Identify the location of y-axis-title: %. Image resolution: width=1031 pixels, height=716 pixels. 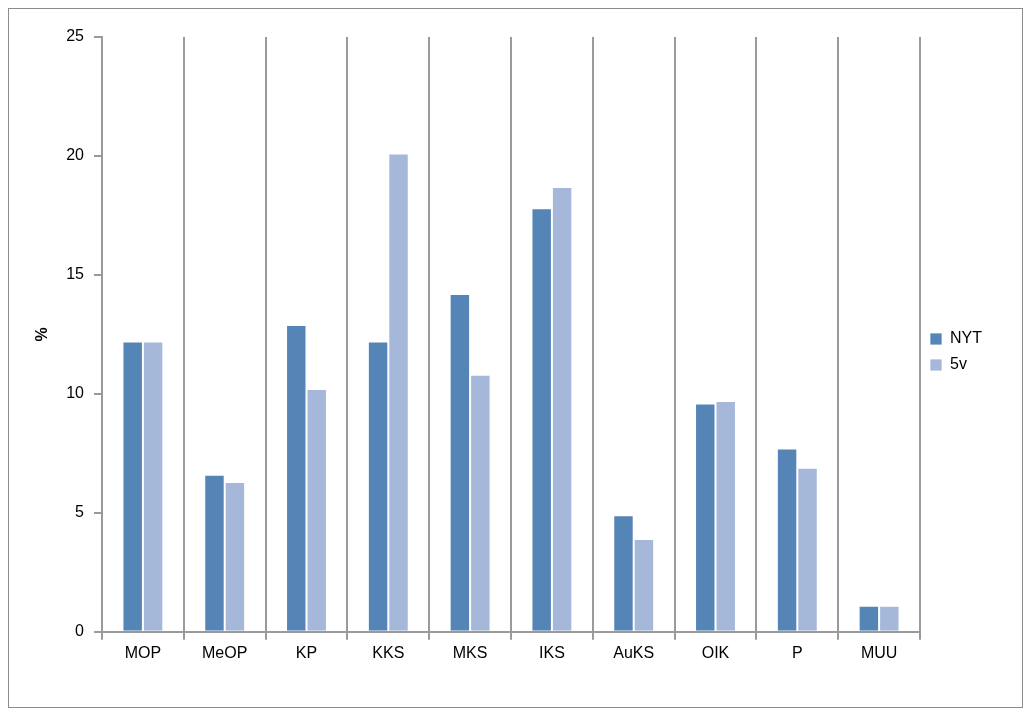
(42, 334).